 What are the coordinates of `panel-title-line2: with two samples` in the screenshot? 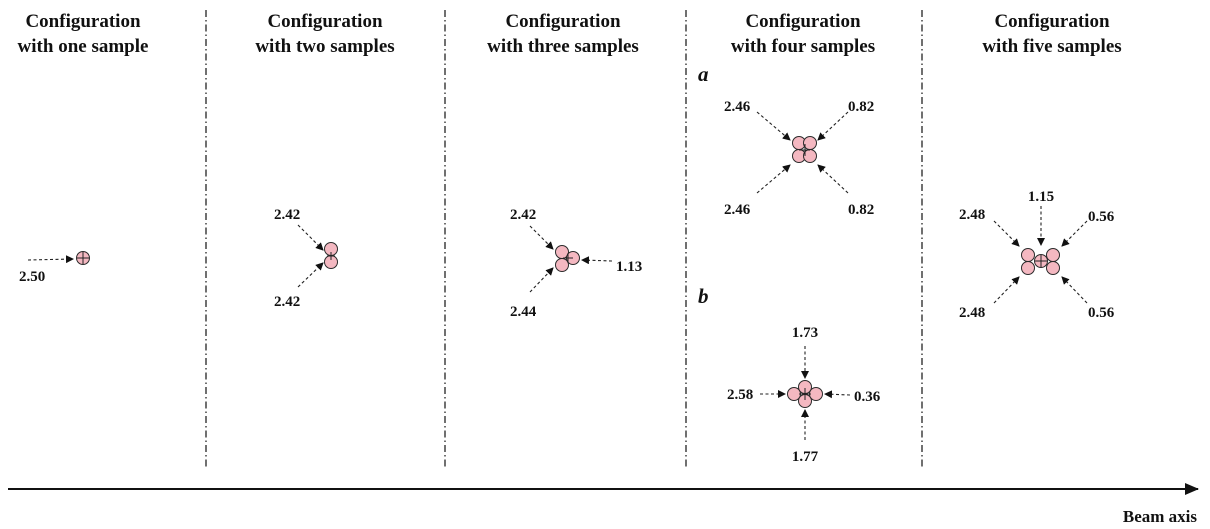 It's located at (324, 46).